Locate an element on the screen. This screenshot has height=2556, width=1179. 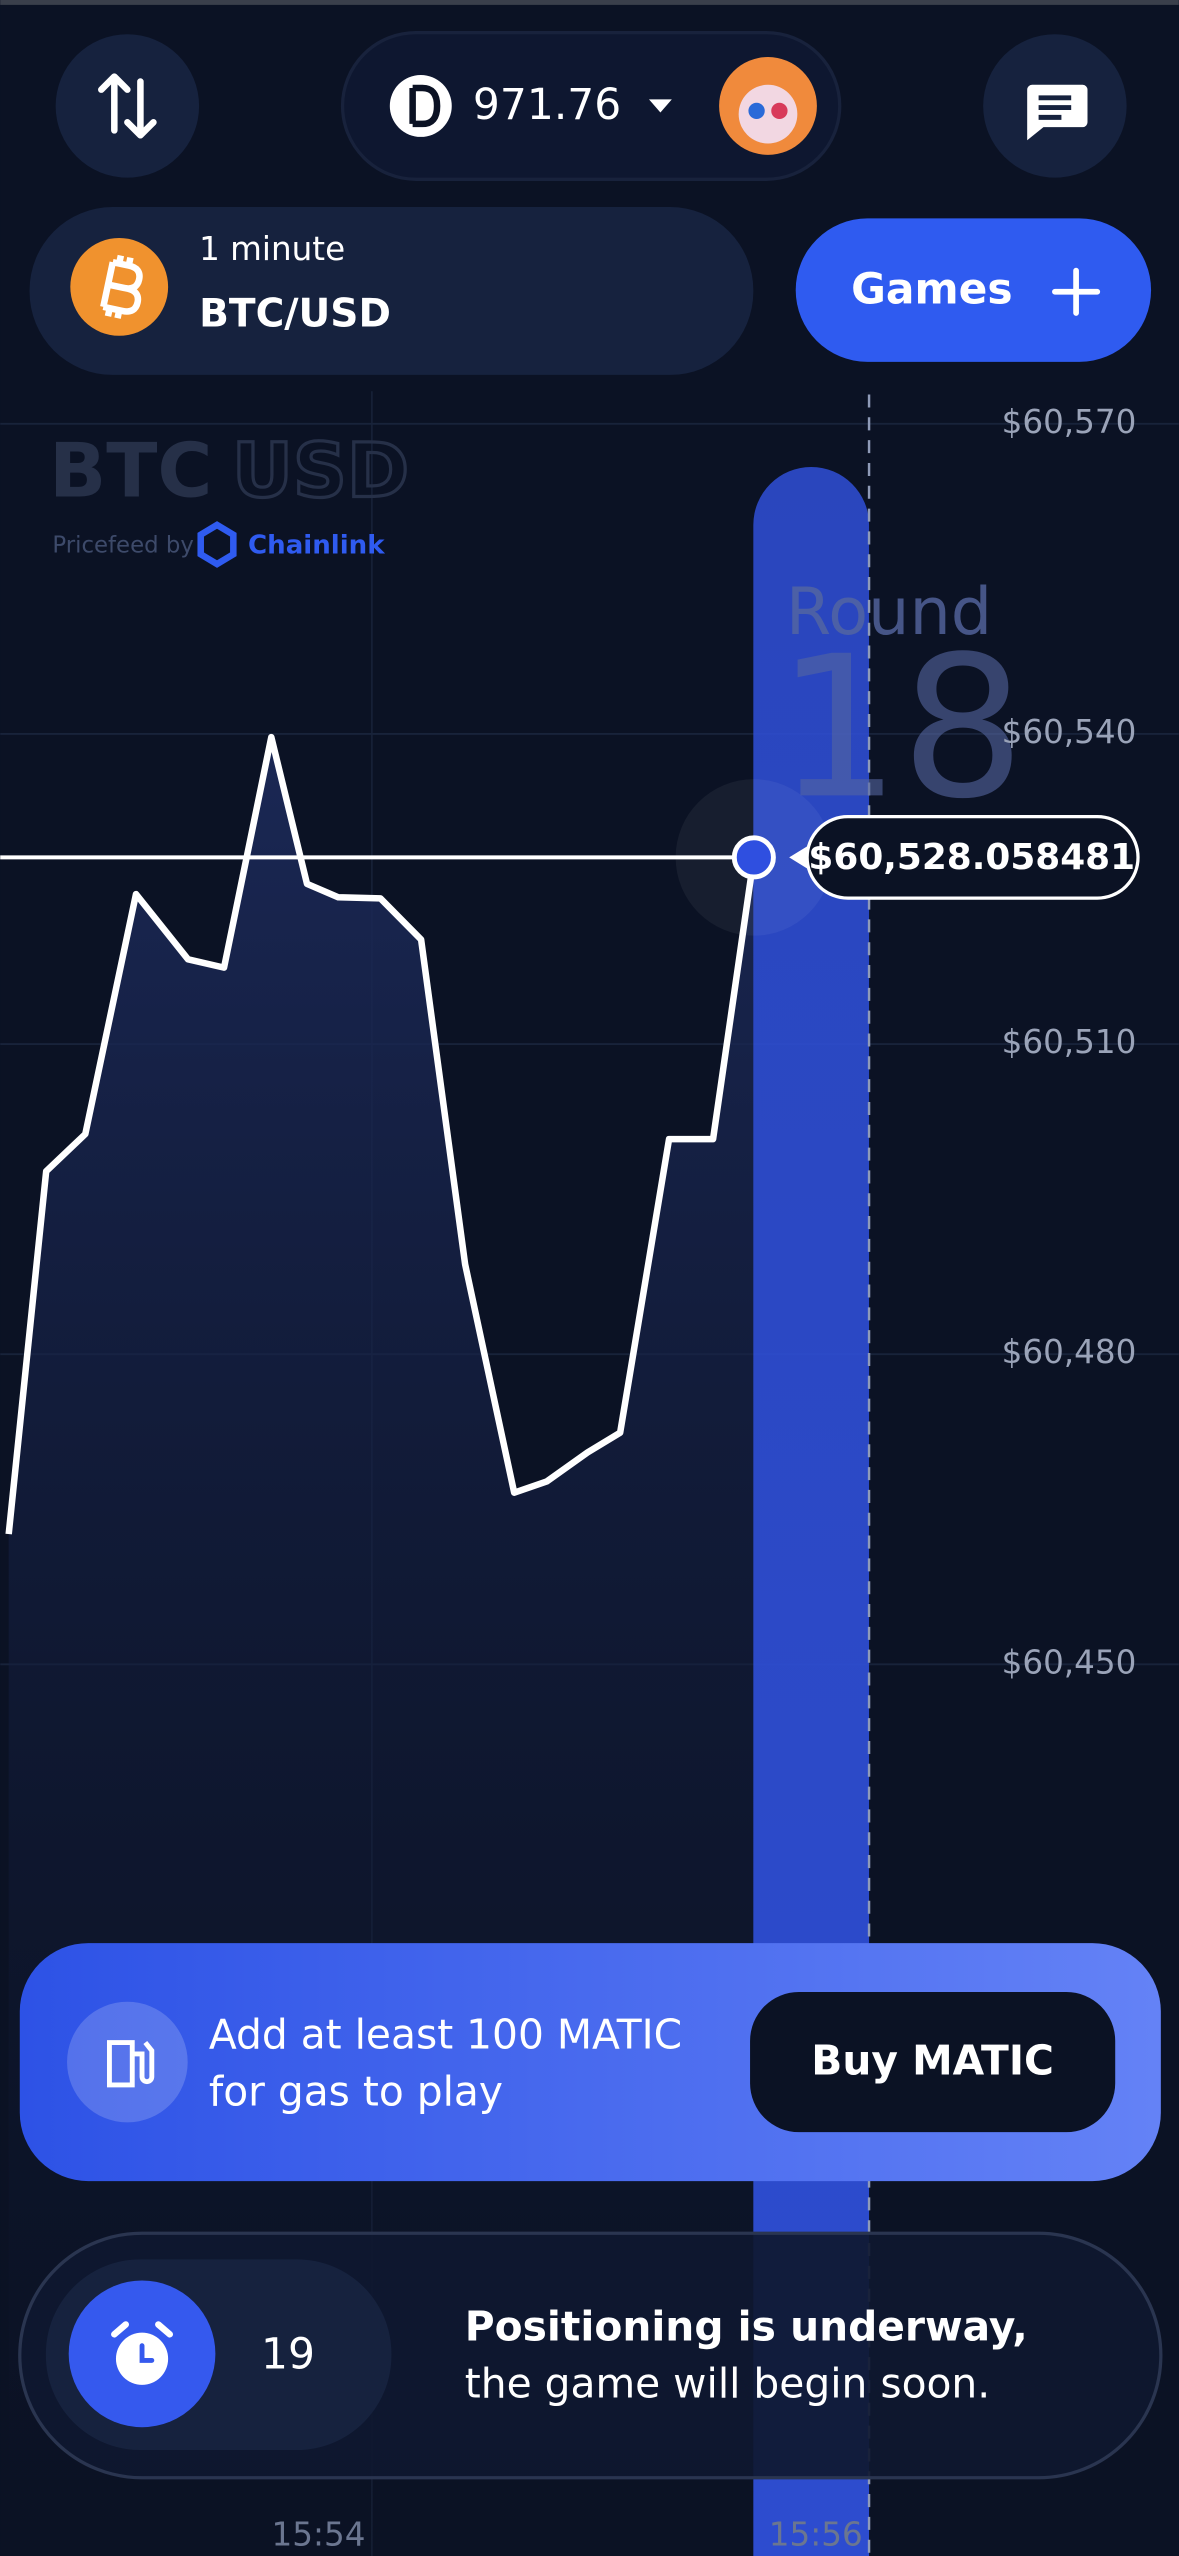
price-dot is located at coordinates (753, 857).